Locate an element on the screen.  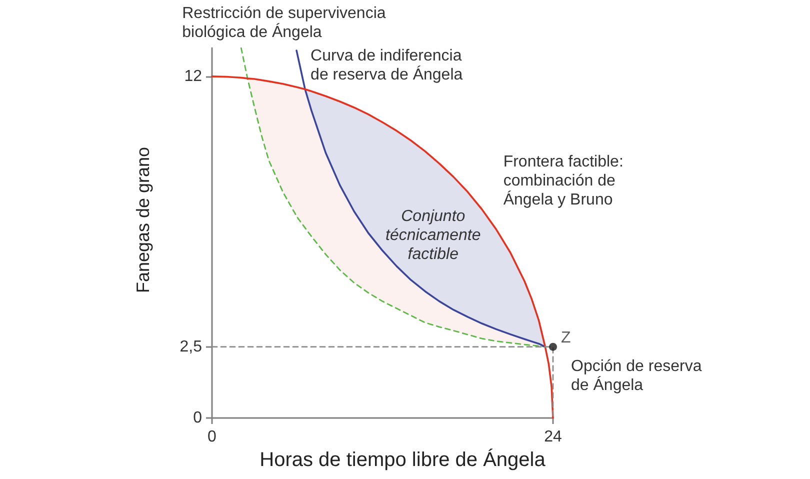
x-axis-title: Horas de tiempo libre de Ángela is located at coordinates (403, 459).